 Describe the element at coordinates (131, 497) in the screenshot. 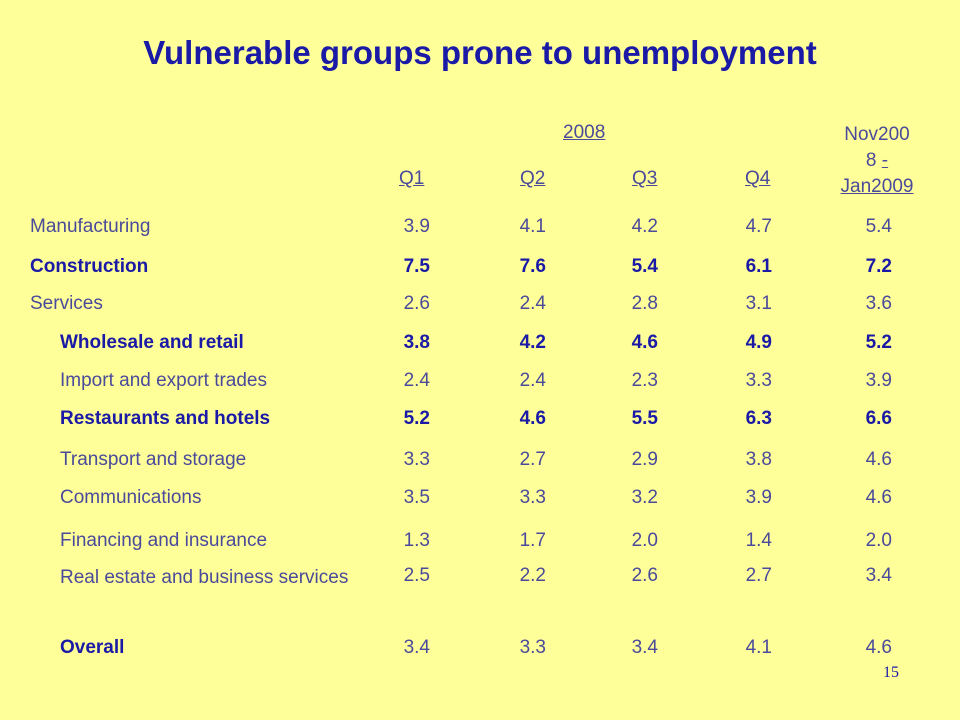

I see `row-label: Communications` at that location.